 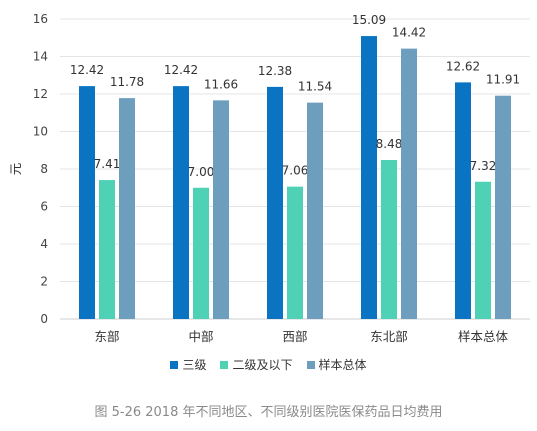 What do you see at coordinates (44, 244) in the screenshot?
I see `y-tick-label: 4` at bounding box center [44, 244].